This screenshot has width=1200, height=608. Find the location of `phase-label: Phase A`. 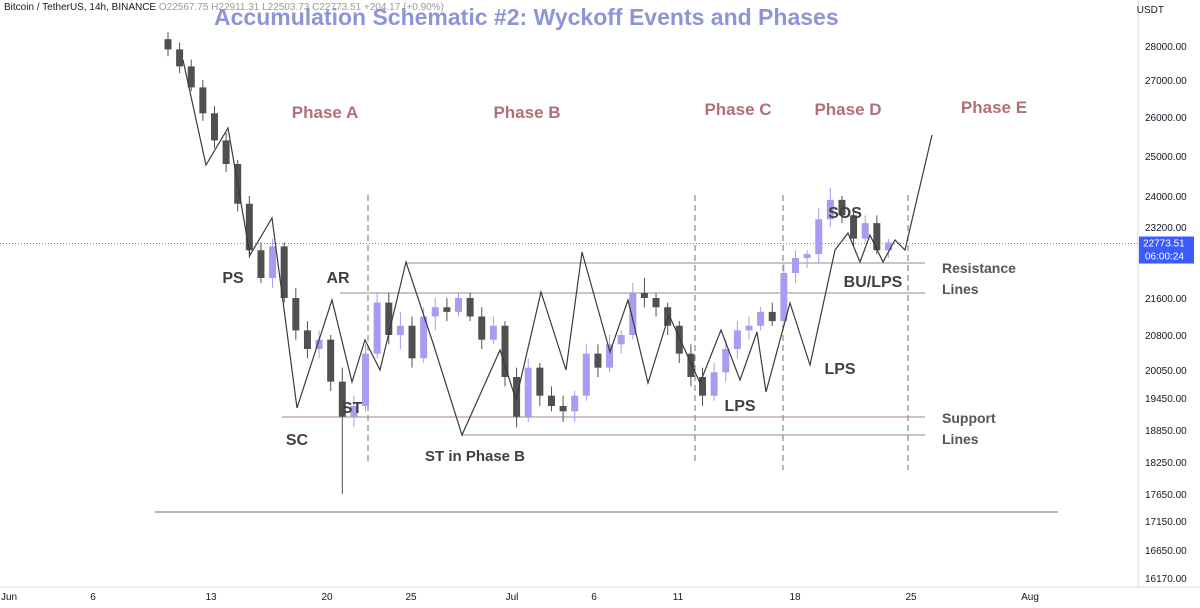

phase-label: Phase A is located at coordinates (325, 112).